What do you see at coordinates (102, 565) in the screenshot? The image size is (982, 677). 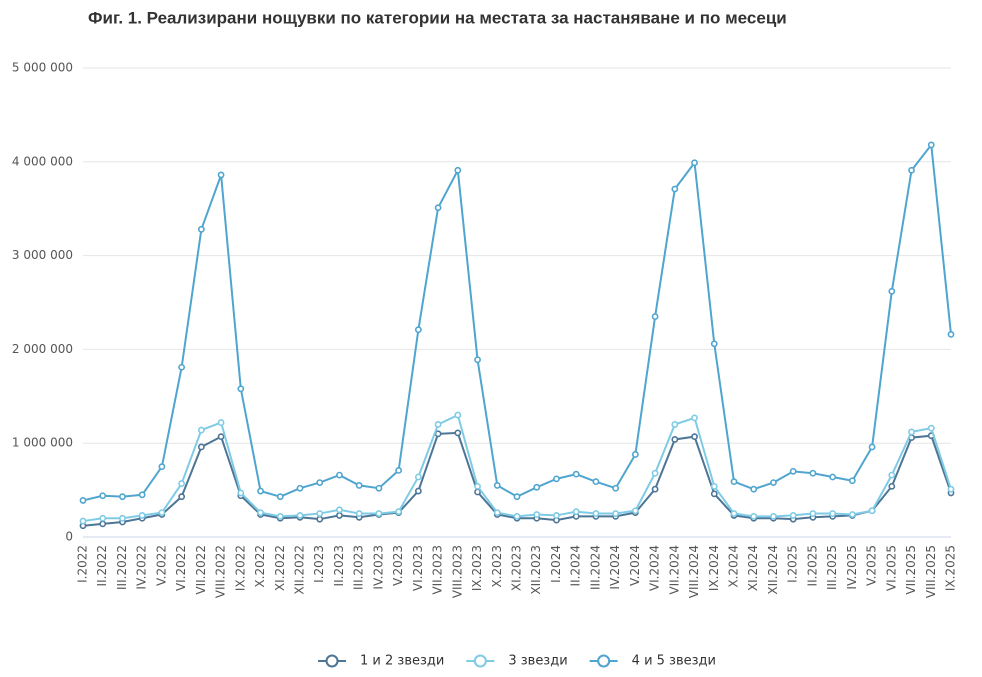 I see `x-tick-label: II.2022` at bounding box center [102, 565].